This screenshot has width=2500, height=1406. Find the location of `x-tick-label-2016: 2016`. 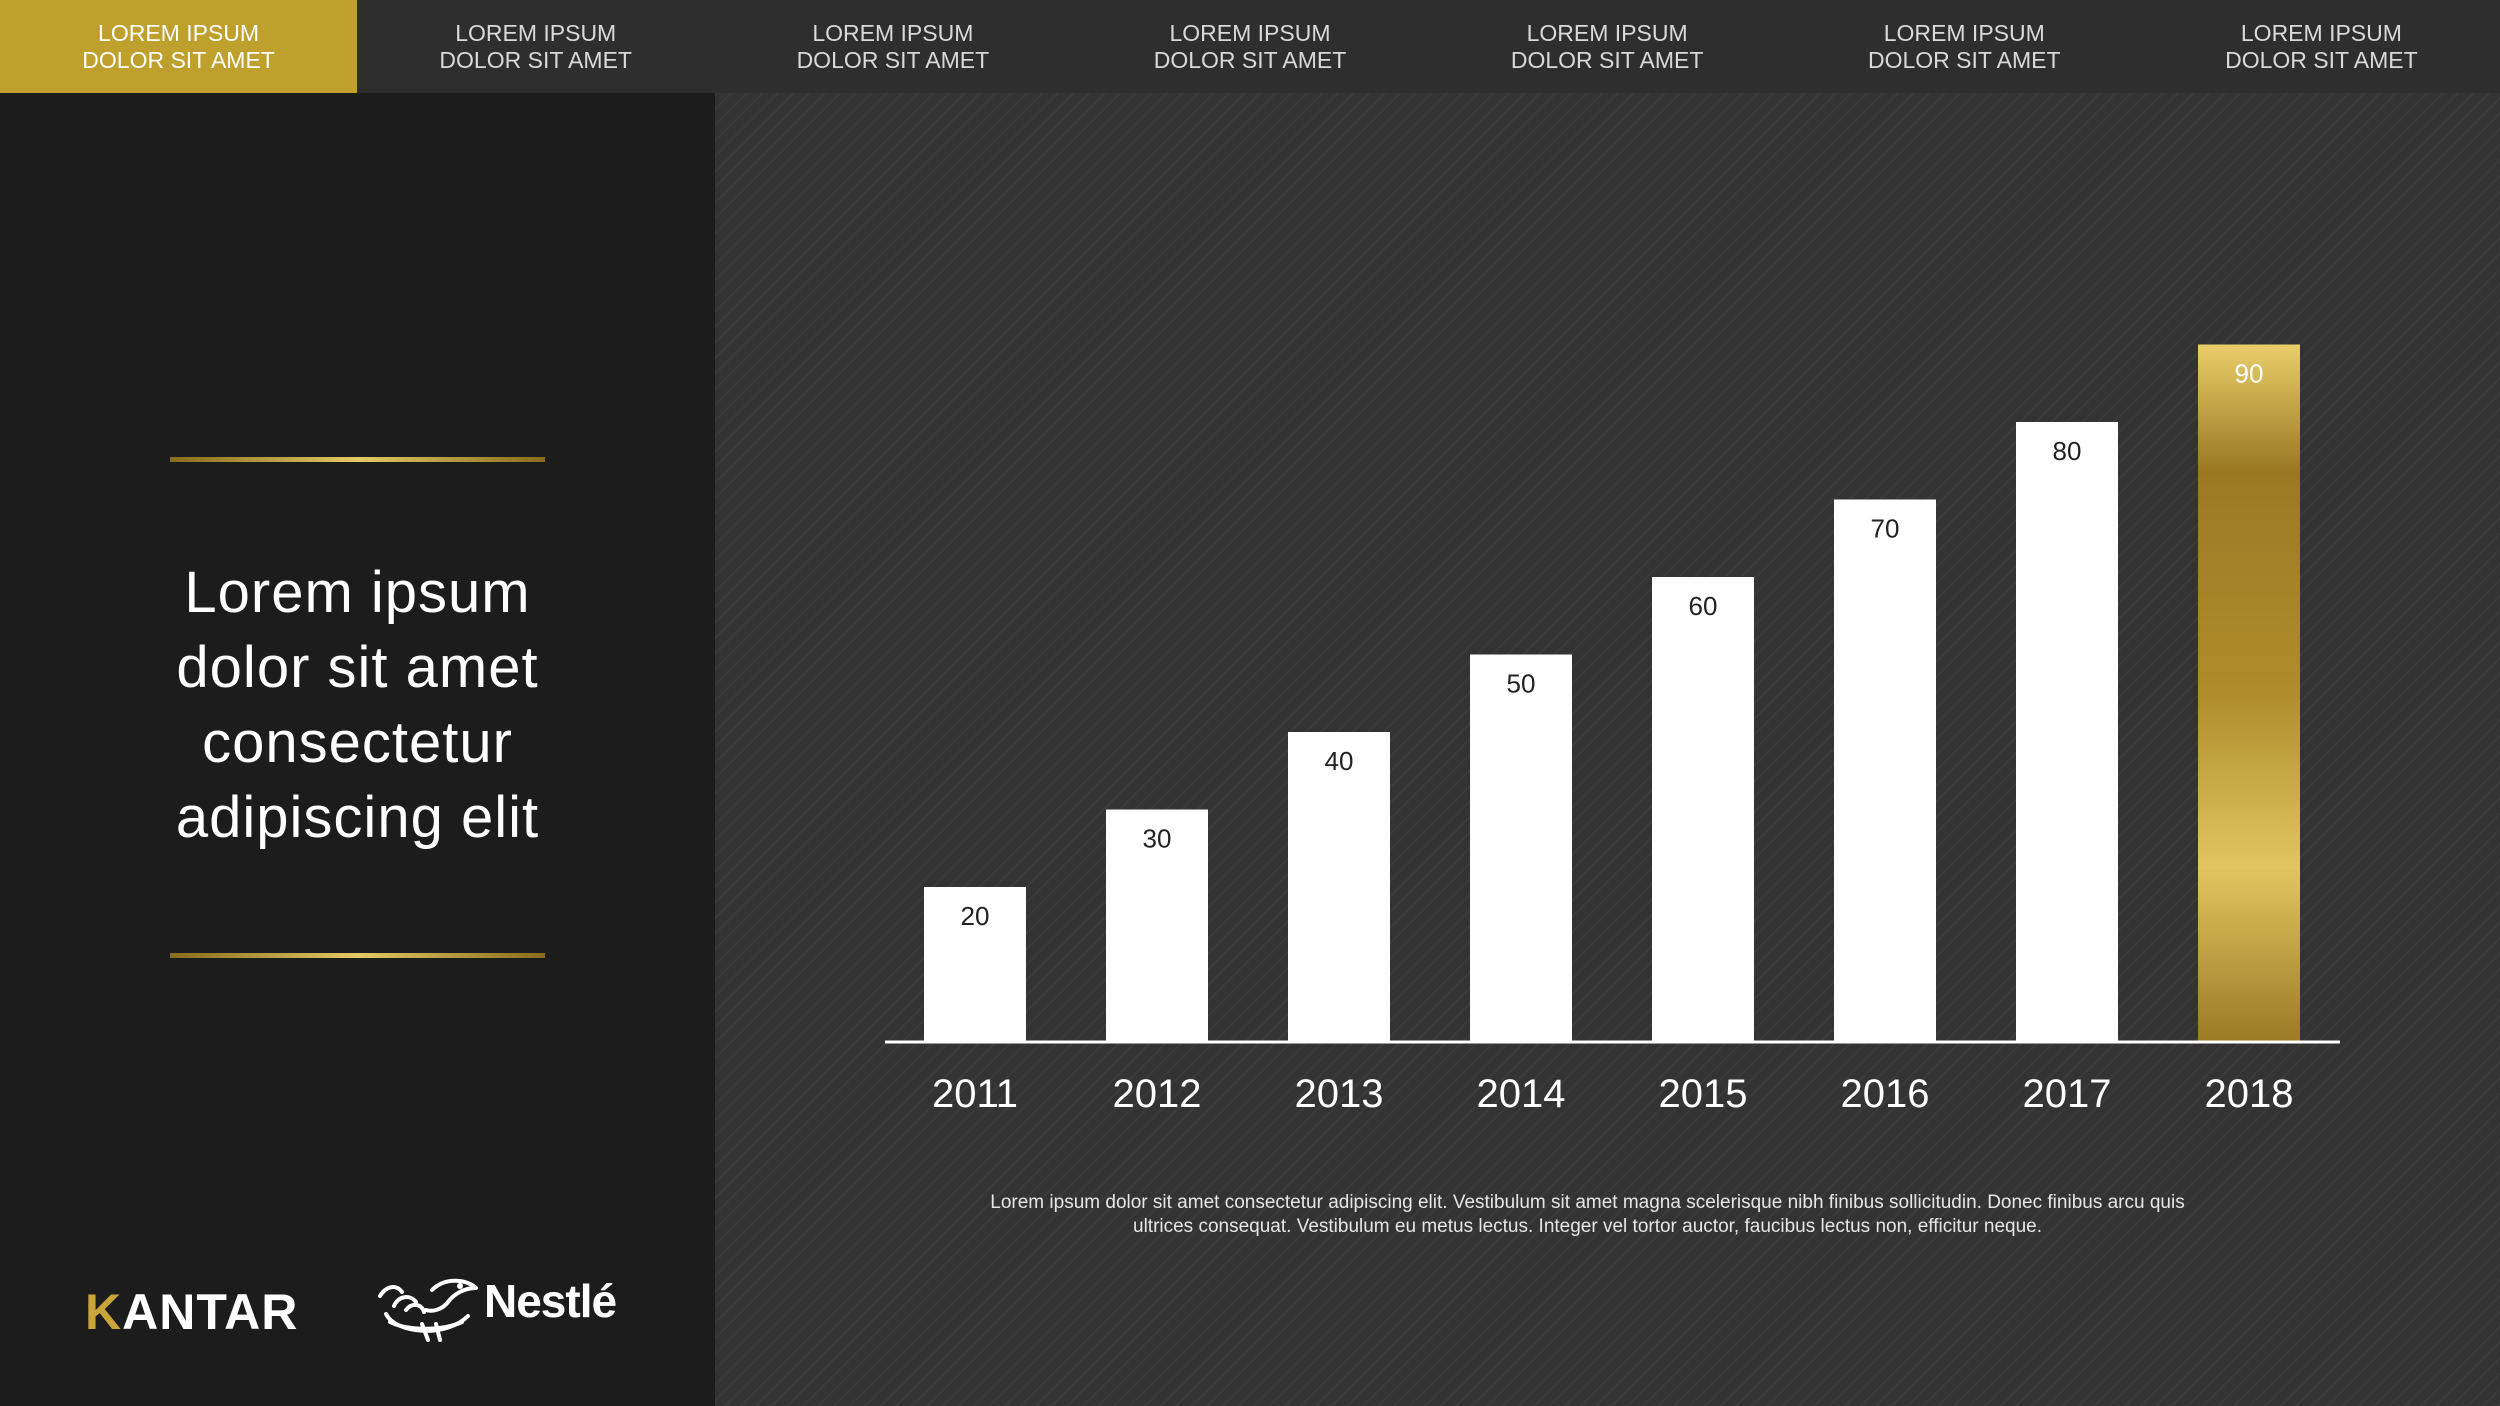

x-tick-label-2016: 2016 is located at coordinates (1885, 1094).